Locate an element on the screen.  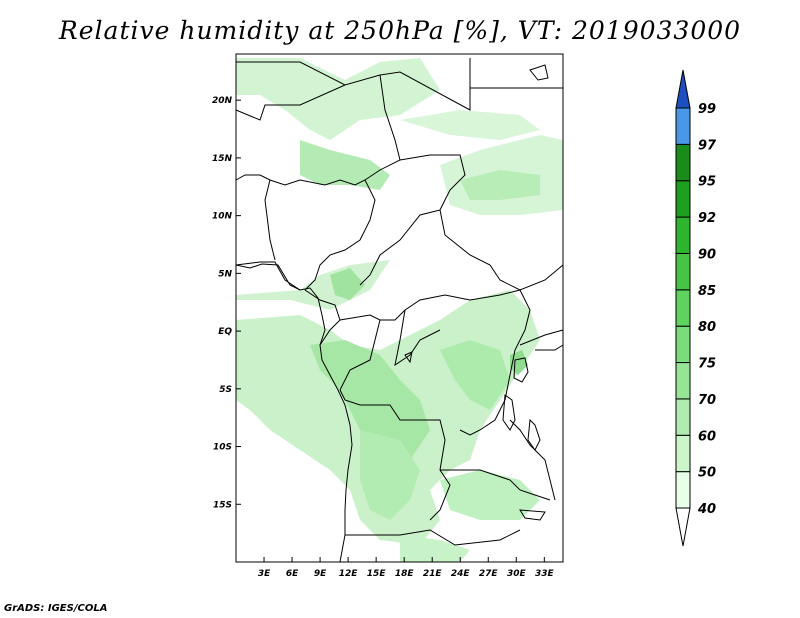
lon-tick-label: 12E is located at coordinates (349, 574).